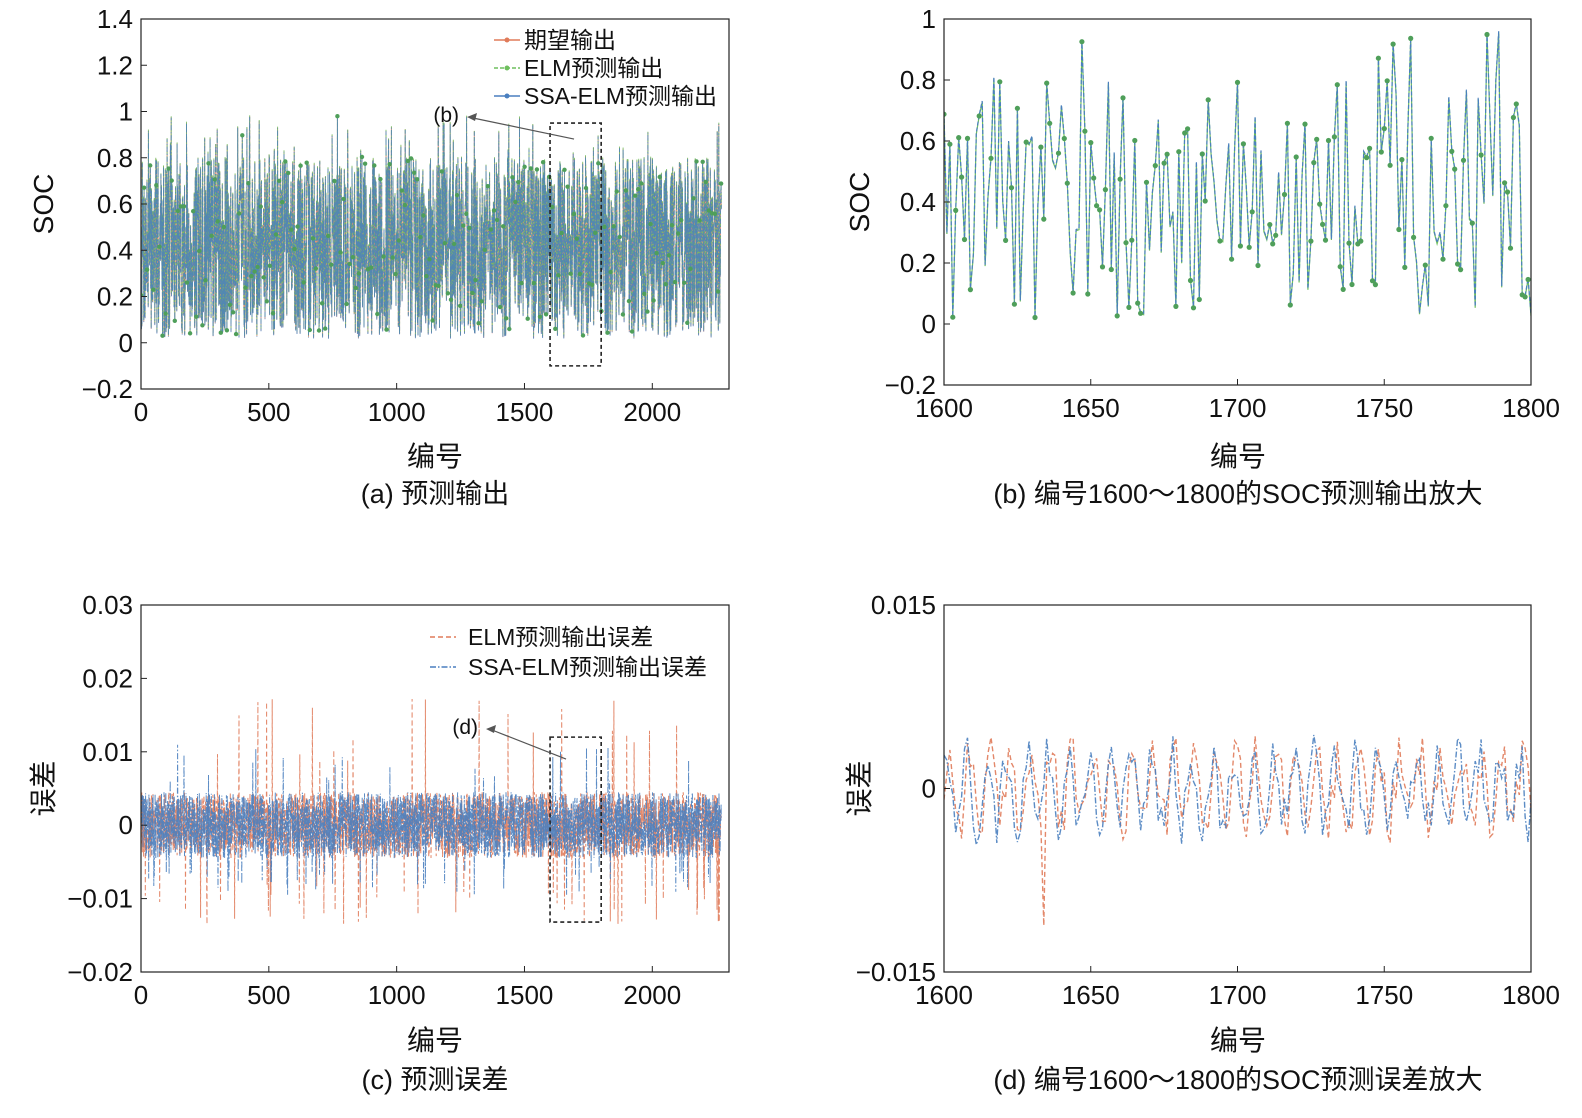  Describe the element at coordinates (525, 995) in the screenshot. I see `x-tick-label: 1500` at that location.